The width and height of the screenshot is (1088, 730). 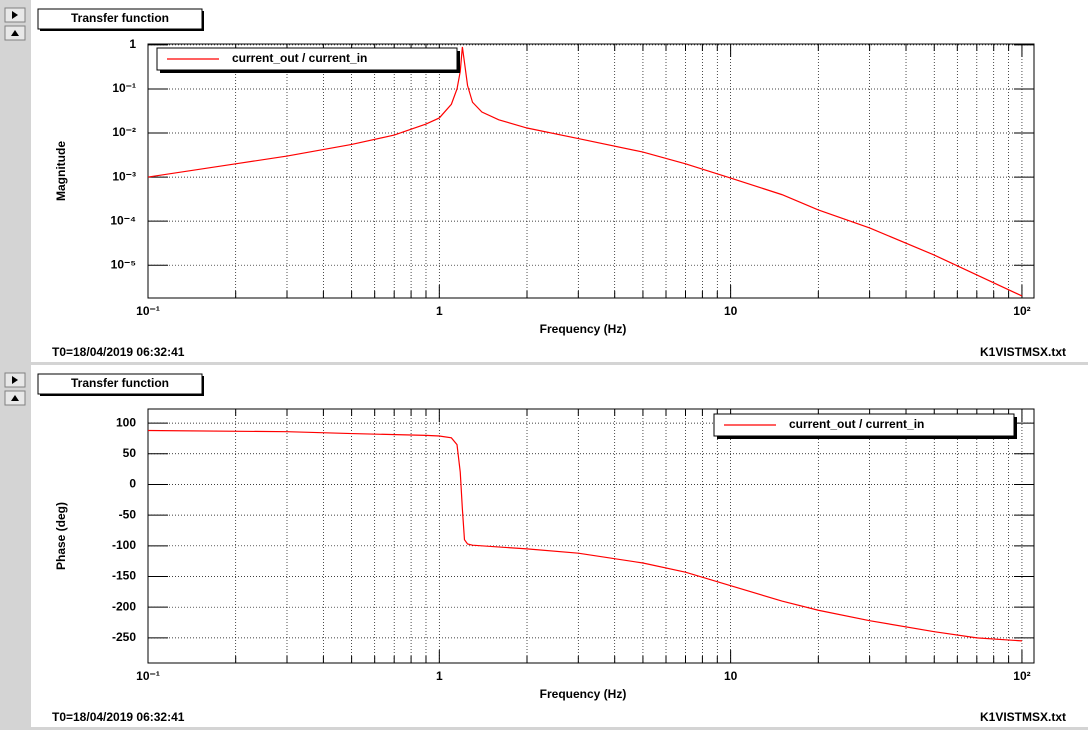 What do you see at coordinates (124, 88) in the screenshot?
I see `y-tick-label: 10⁻¹` at bounding box center [124, 88].